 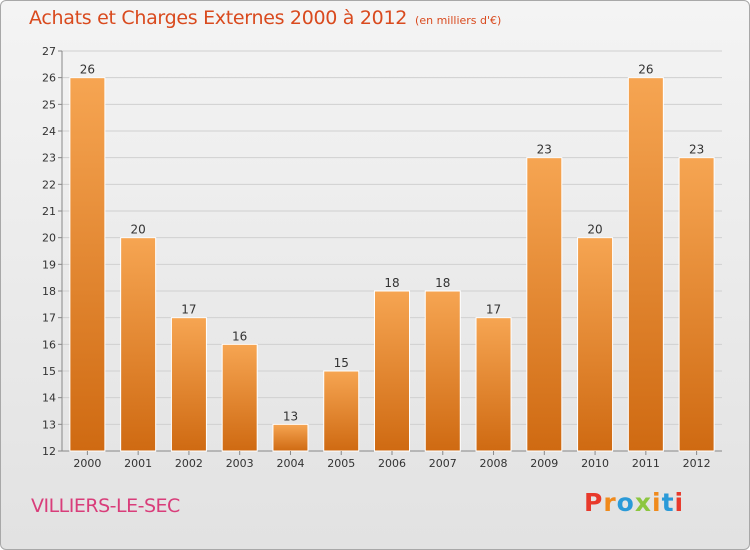 What do you see at coordinates (239, 336) in the screenshot?
I see `data-label: 16` at bounding box center [239, 336].